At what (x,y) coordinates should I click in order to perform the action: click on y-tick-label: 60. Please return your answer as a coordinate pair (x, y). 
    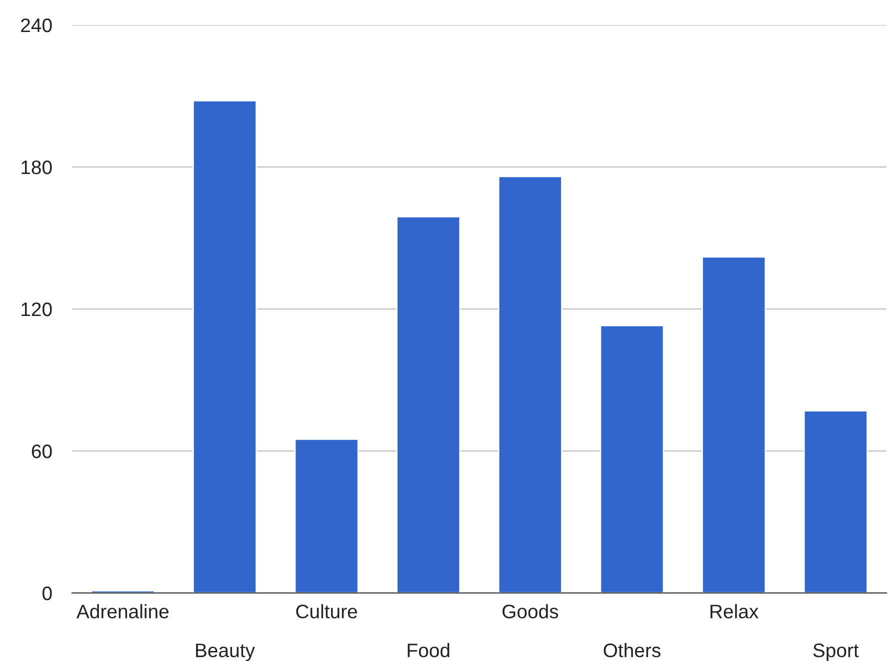
    Looking at the image, I should click on (42, 451).